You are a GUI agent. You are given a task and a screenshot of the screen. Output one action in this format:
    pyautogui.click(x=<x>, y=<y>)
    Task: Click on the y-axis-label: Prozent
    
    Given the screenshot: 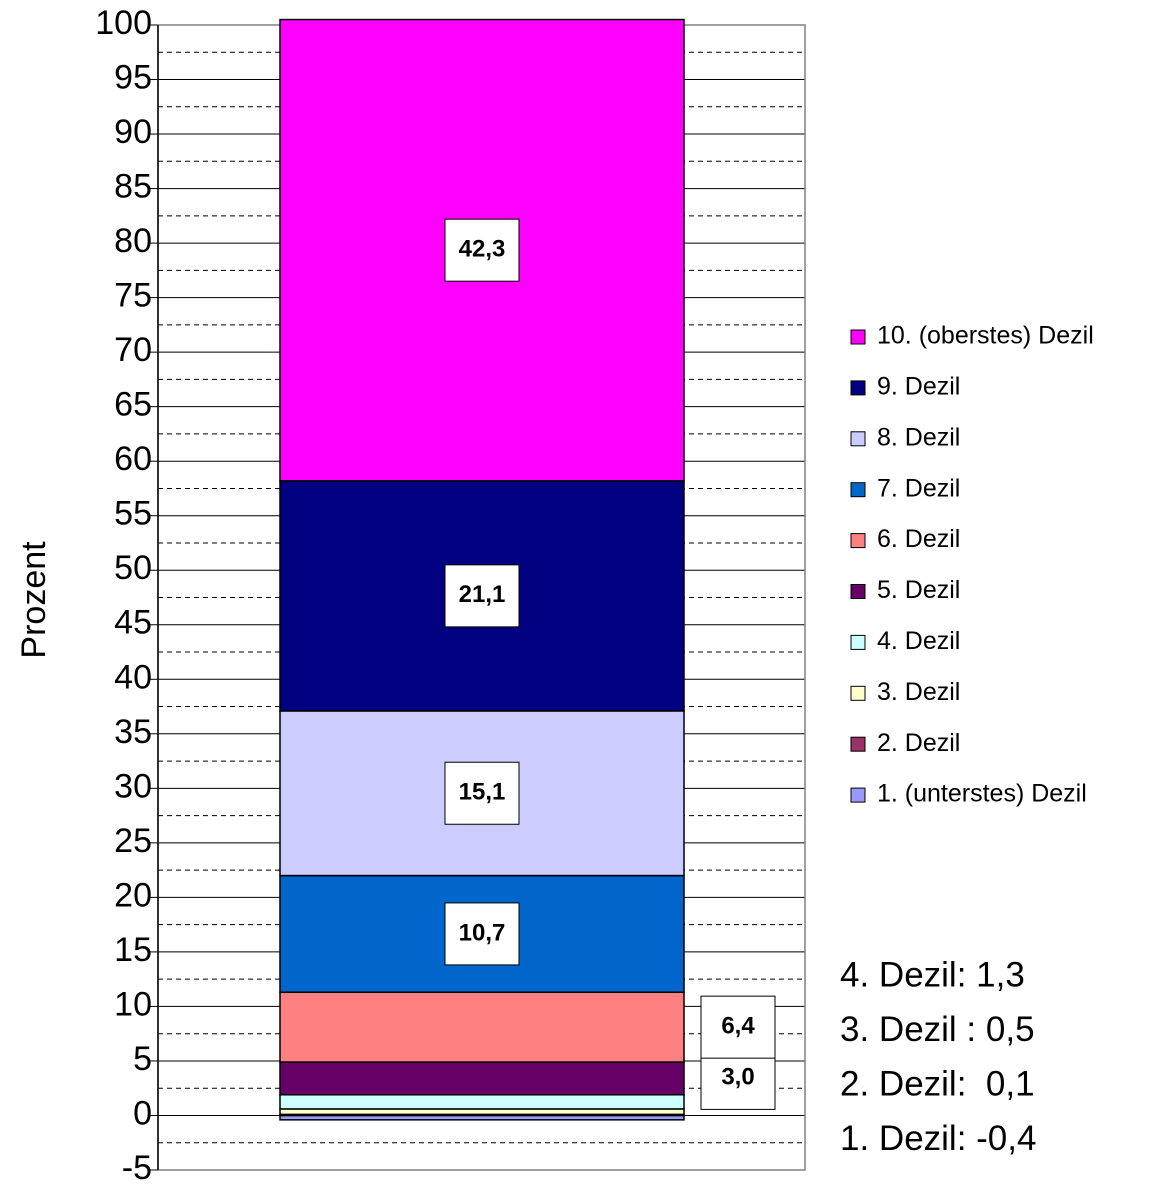 What is the action you would take?
    pyautogui.click(x=34, y=600)
    